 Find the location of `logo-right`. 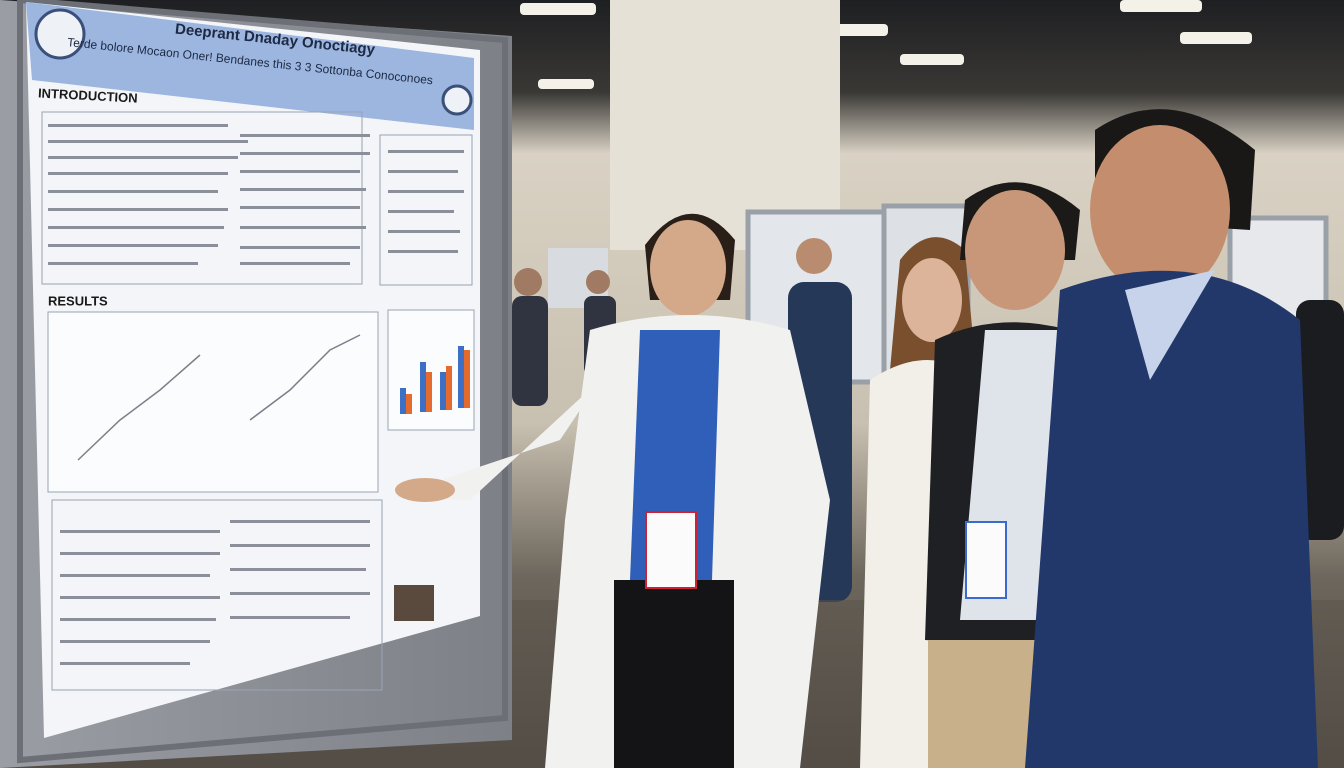

logo-right is located at coordinates (457, 100).